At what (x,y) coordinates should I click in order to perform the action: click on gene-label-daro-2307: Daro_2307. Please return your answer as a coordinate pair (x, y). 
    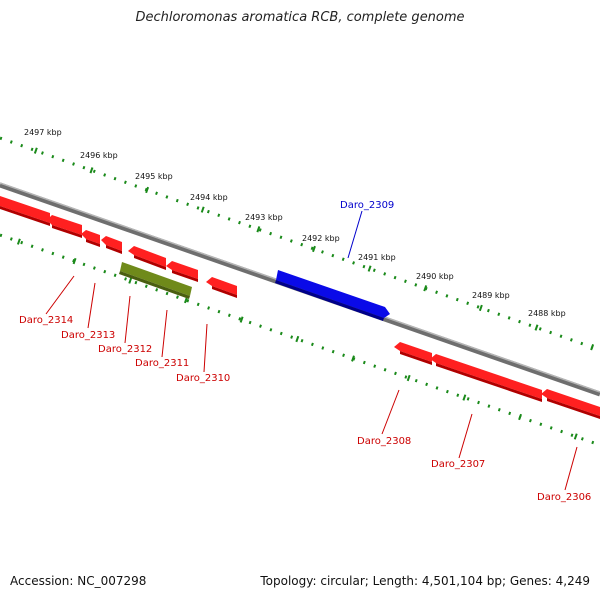
    Looking at the image, I should click on (458, 464).